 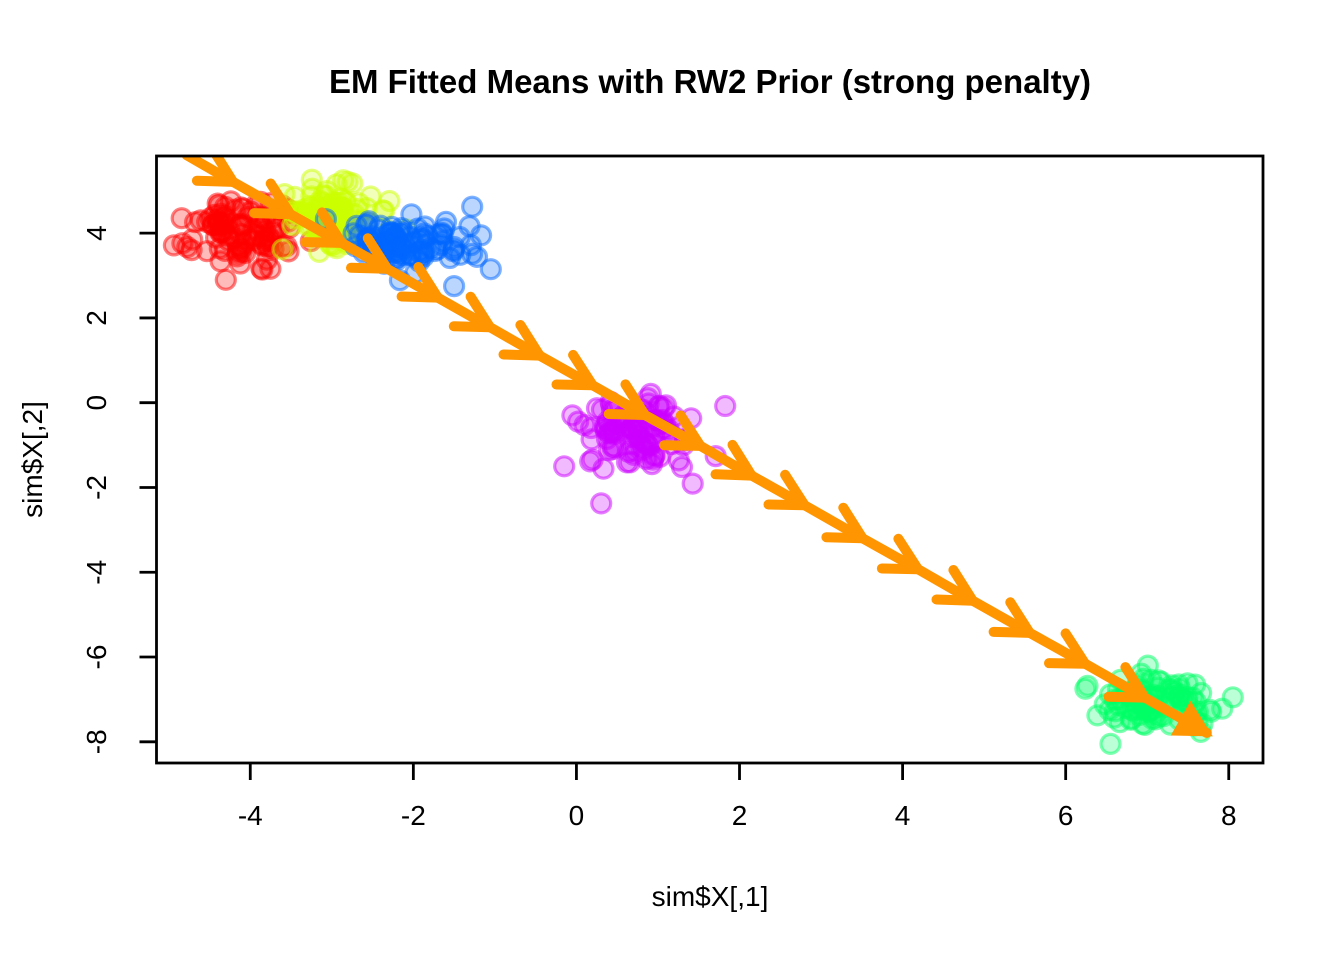 What do you see at coordinates (740, 815) in the screenshot?
I see `x-tick-label: 2` at bounding box center [740, 815].